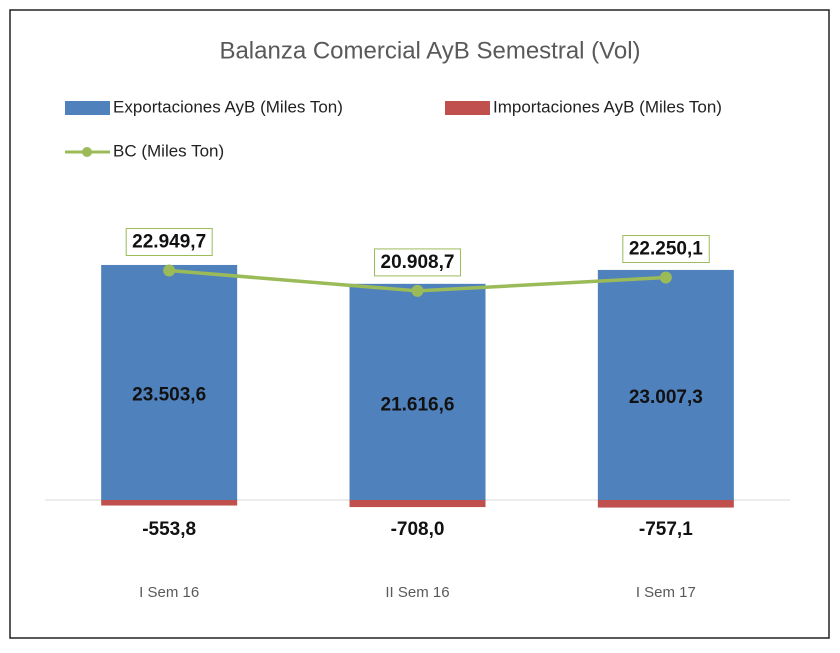 Image resolution: width=840 pixels, height=653 pixels. I want to click on data-label: 20.908,7, so click(418, 262).